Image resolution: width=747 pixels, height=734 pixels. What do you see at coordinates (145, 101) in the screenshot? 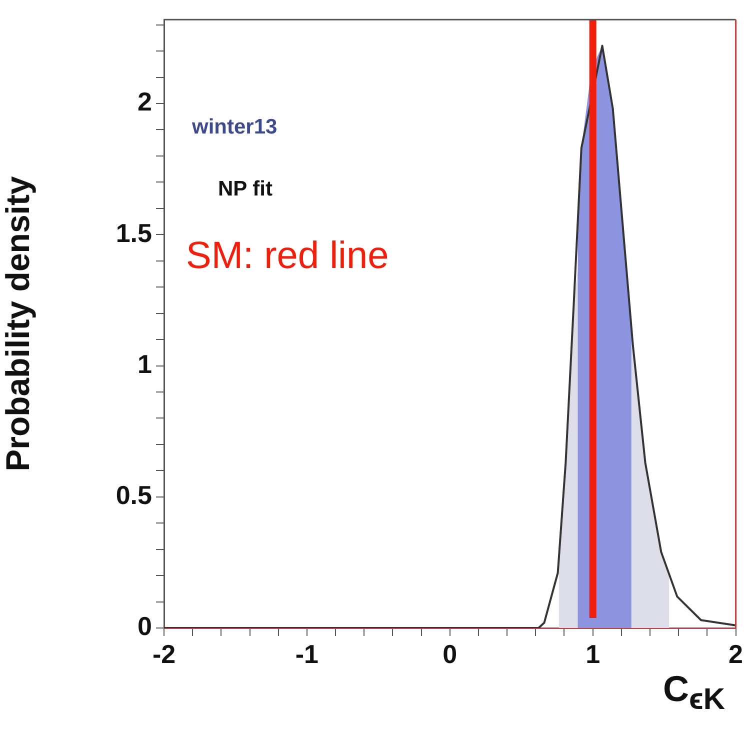
I see `y-tick-label: 2` at bounding box center [145, 101].